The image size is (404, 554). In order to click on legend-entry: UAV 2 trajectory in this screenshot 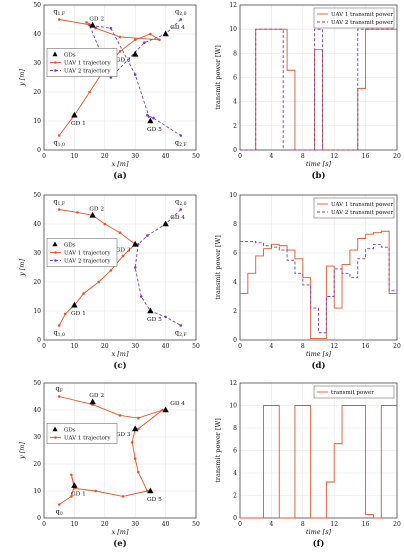, I will do `click(87, 262)`.